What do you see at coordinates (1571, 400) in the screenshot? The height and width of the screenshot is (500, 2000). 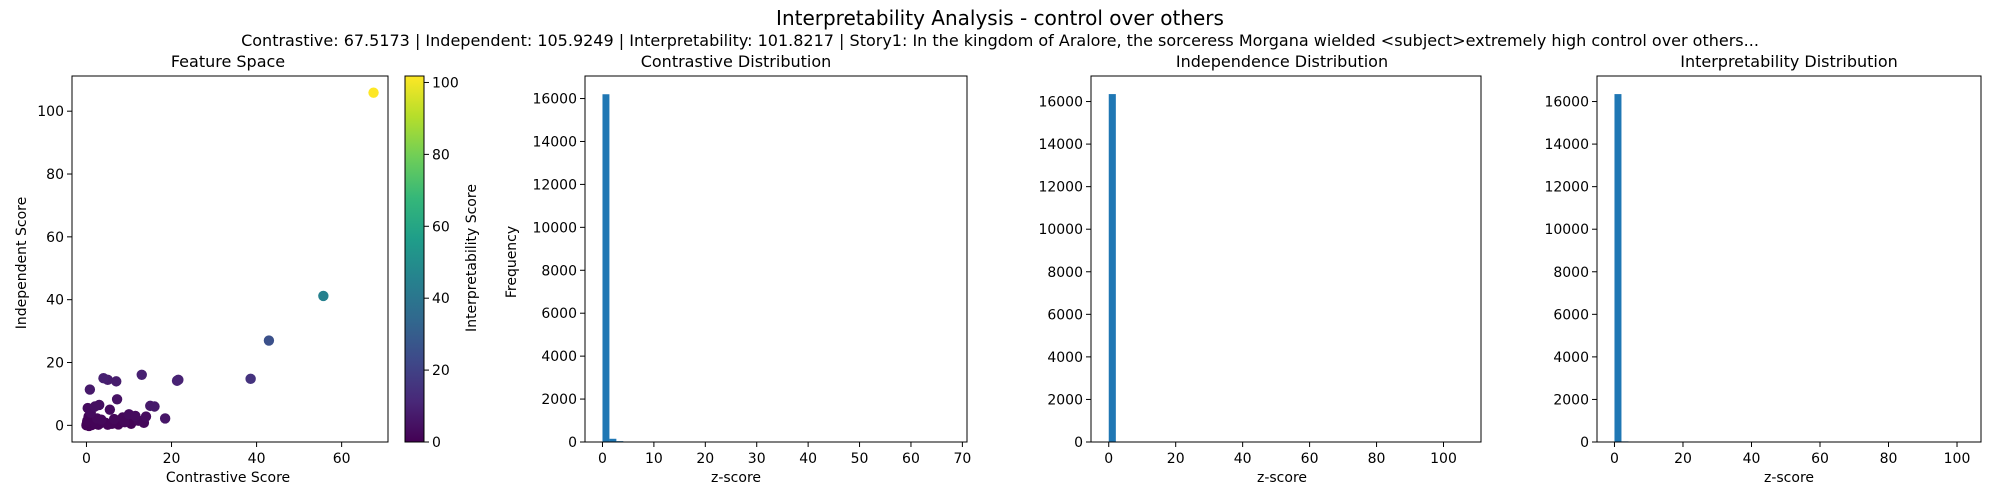 I see `y-tick-label: 2000` at bounding box center [1571, 400].